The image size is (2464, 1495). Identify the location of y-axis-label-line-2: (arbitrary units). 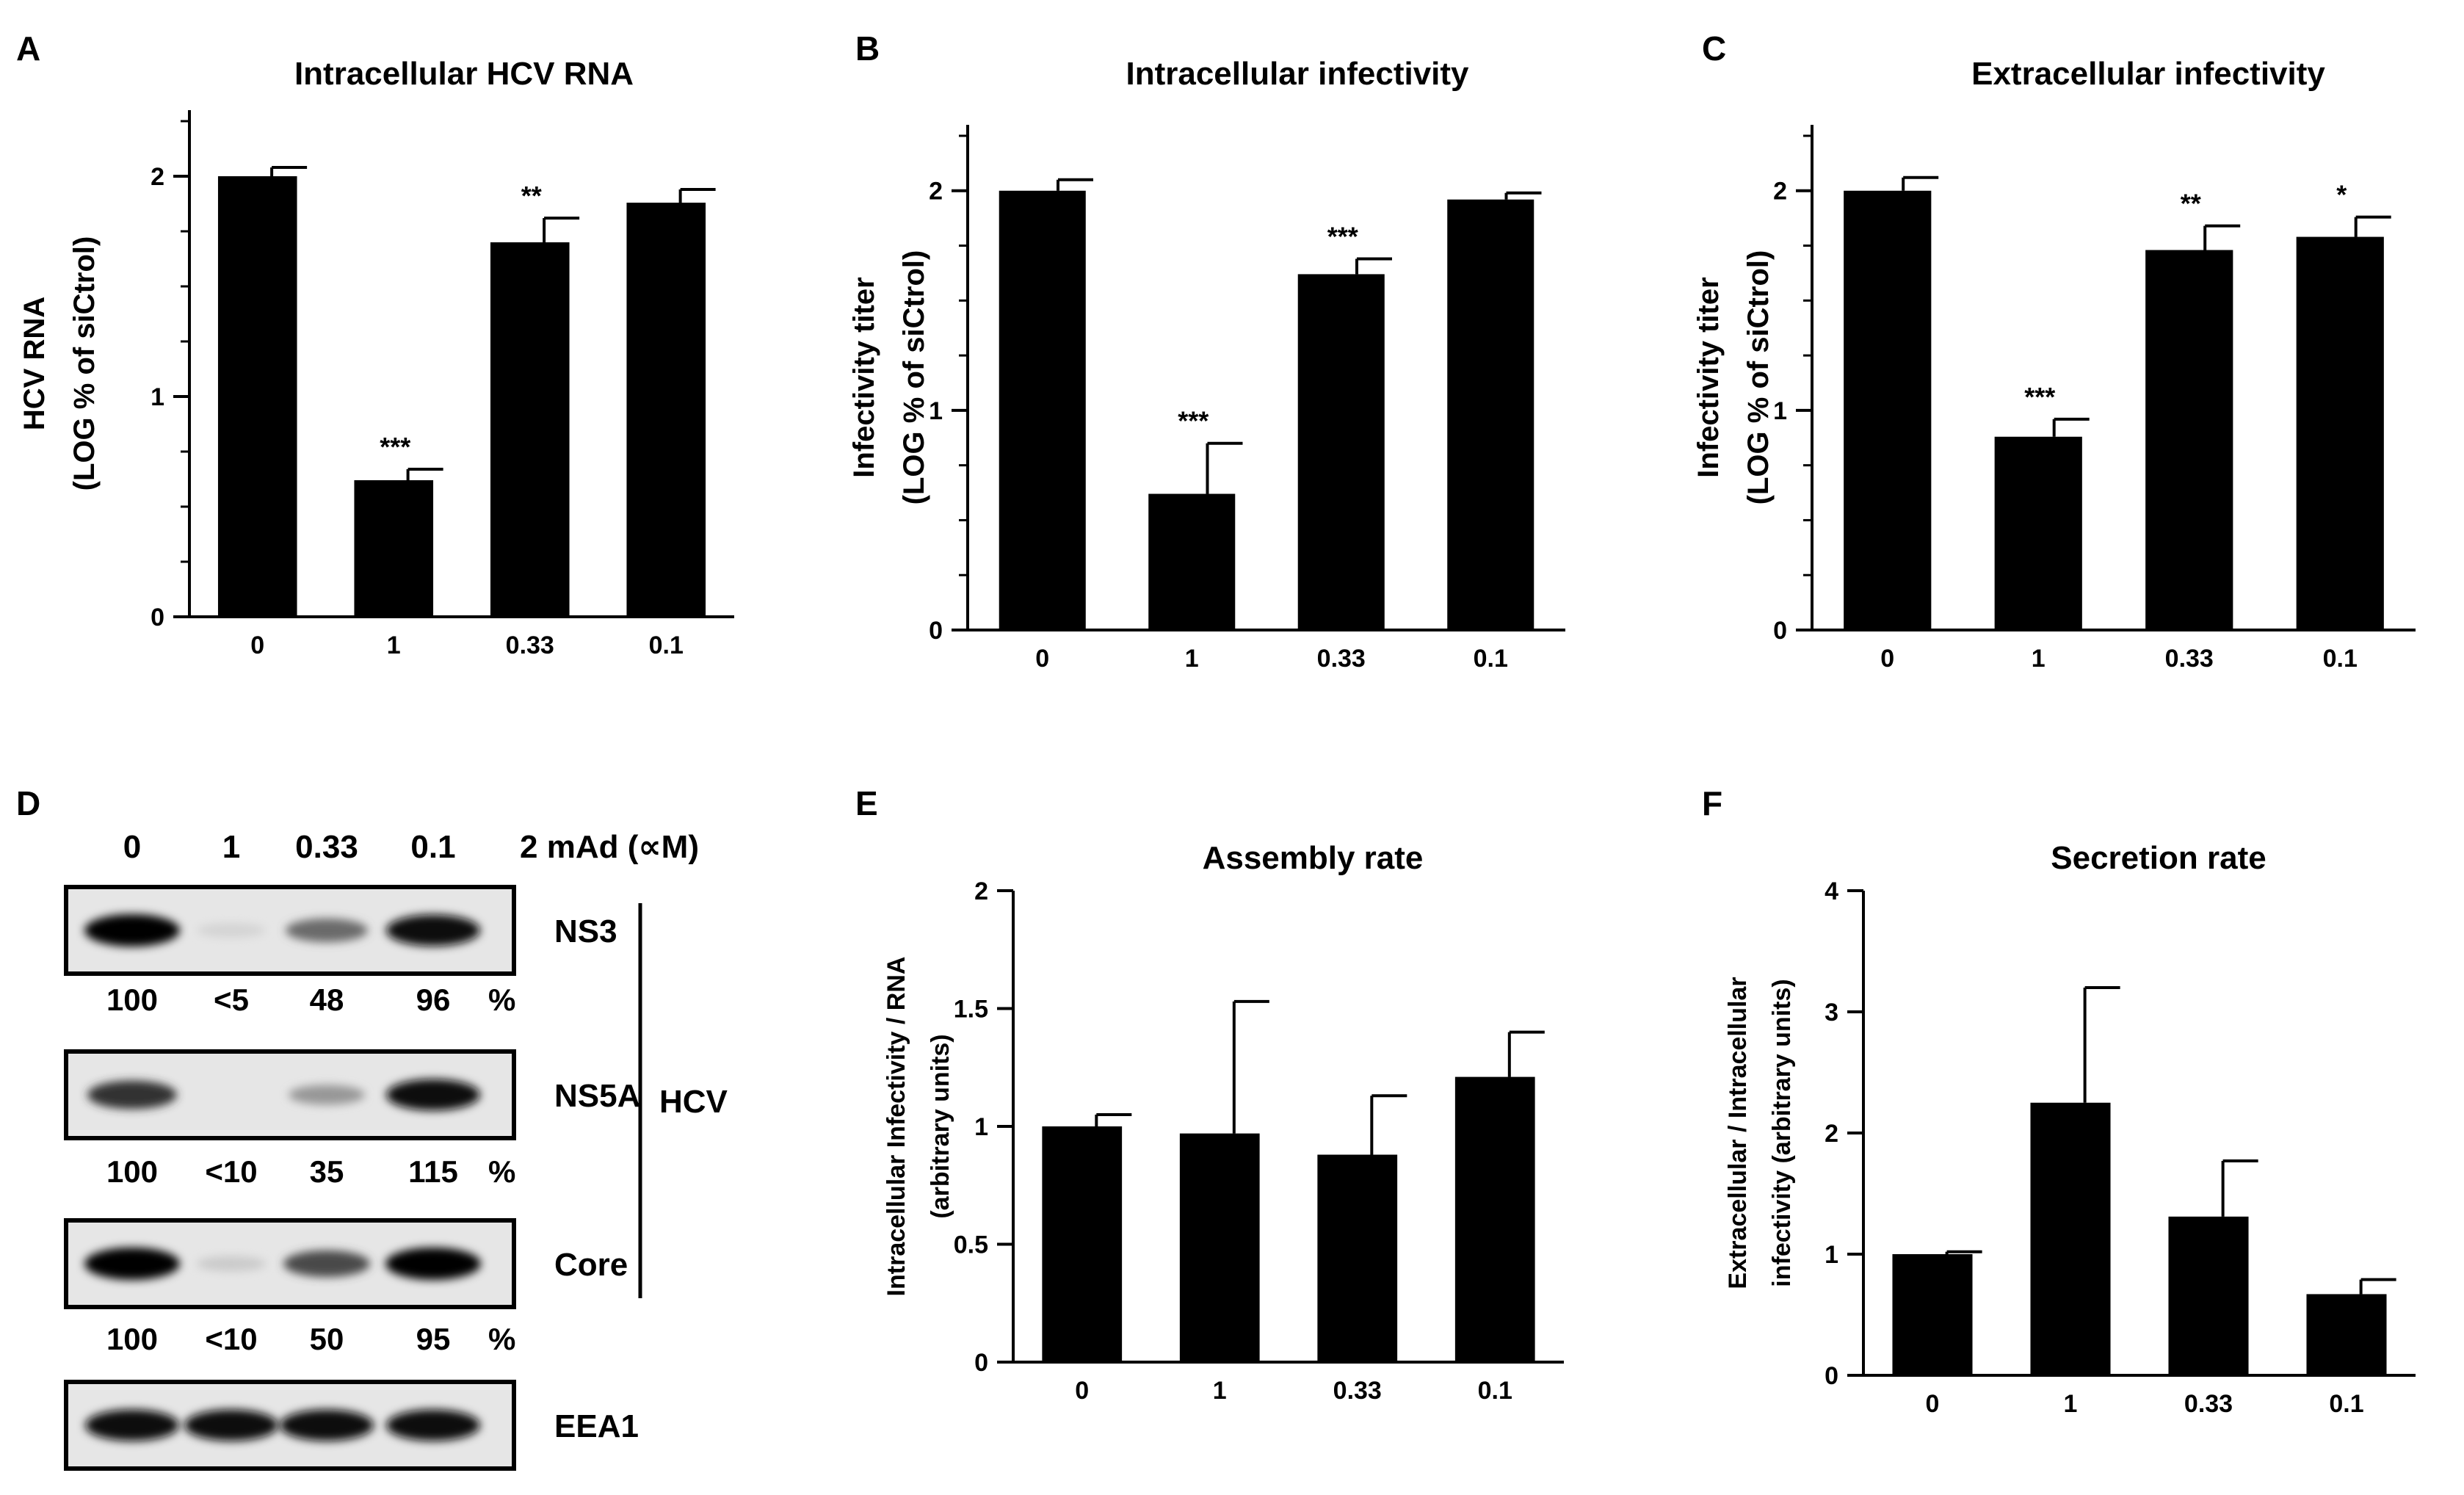
(941, 1126).